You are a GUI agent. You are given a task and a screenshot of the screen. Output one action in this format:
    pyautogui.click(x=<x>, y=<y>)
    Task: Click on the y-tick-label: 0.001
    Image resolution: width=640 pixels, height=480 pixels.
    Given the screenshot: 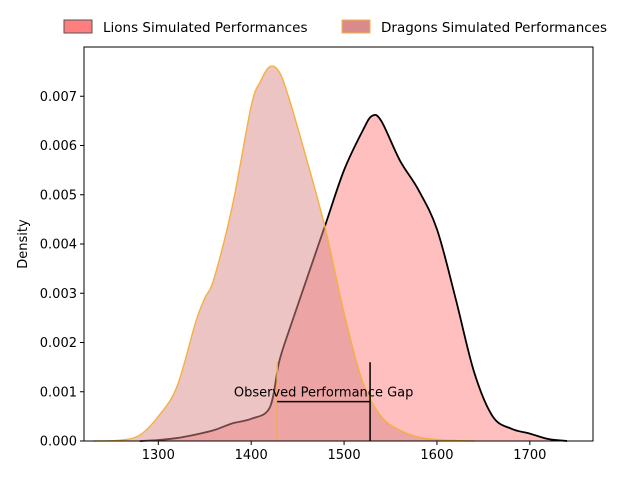 What is the action you would take?
    pyautogui.click(x=58, y=392)
    